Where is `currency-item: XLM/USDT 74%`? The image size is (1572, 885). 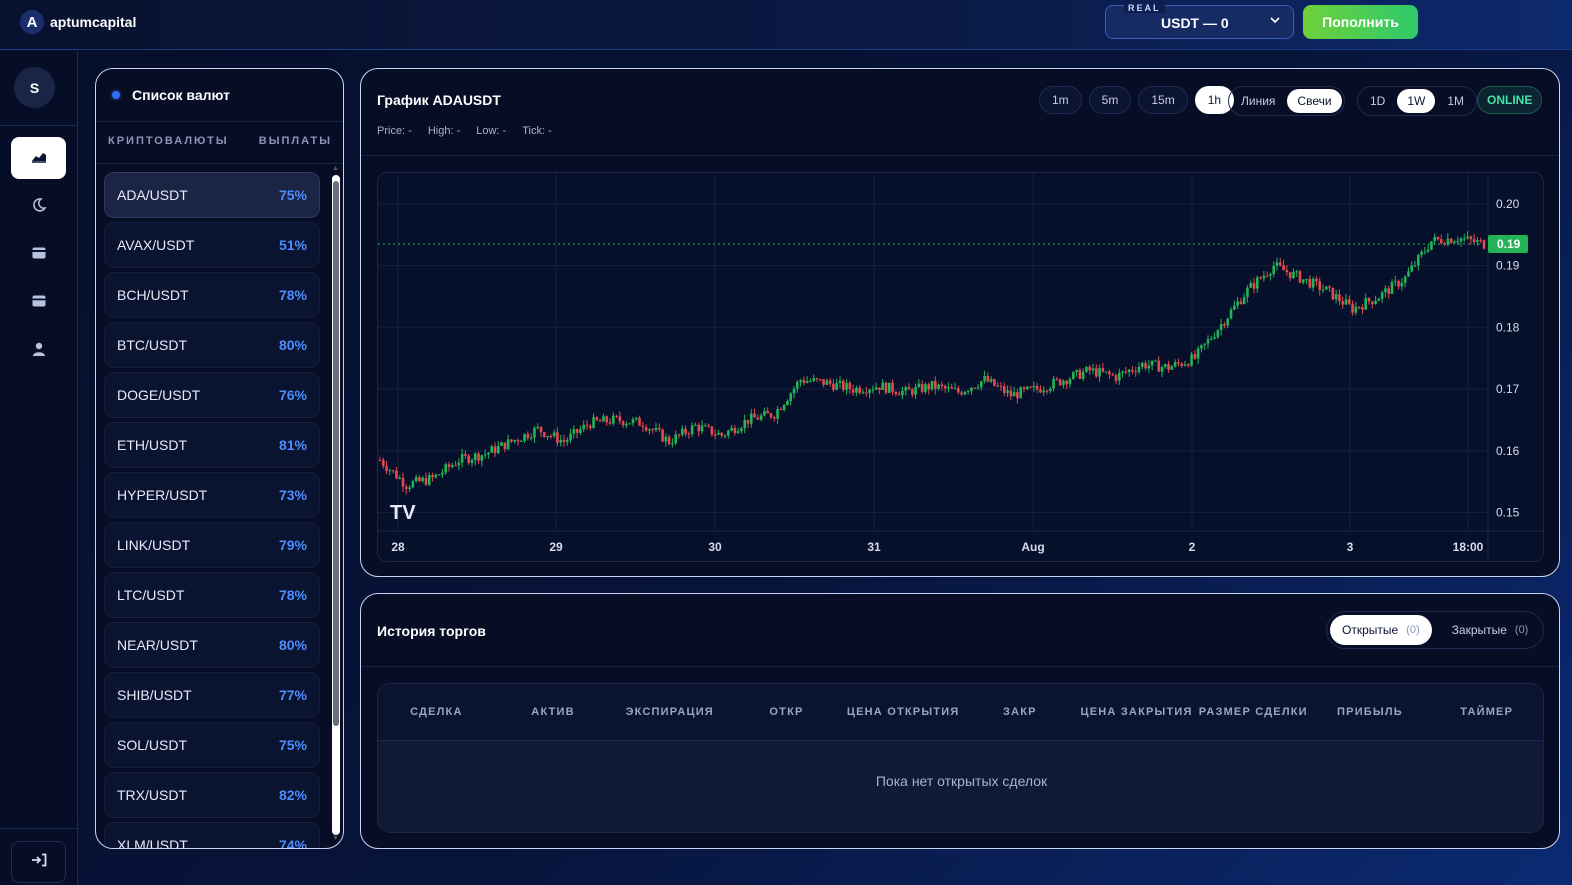
currency-item: XLM/USDT 74% is located at coordinates (212, 835).